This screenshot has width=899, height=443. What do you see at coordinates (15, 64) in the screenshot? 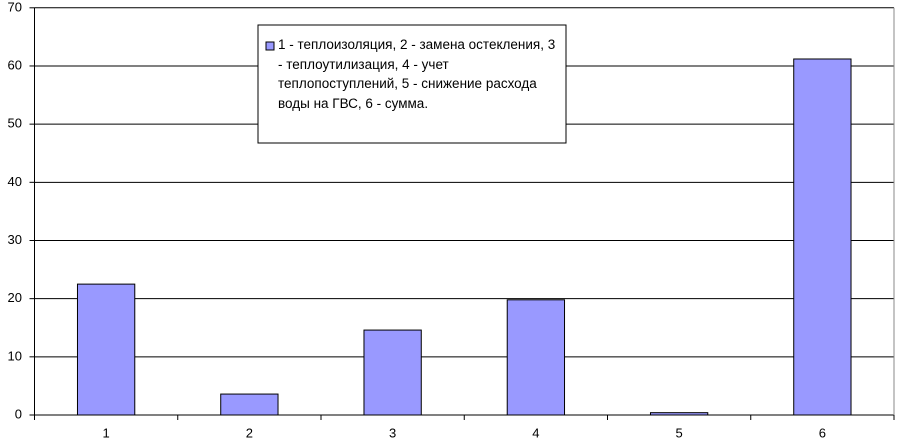
I see `y-tick-label: 60` at bounding box center [15, 64].